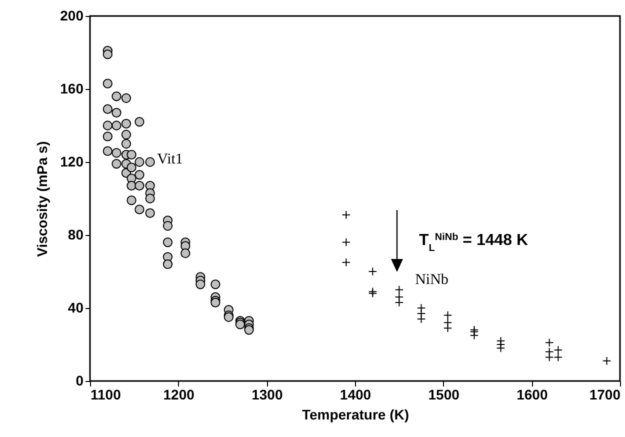  What do you see at coordinates (532, 394) in the screenshot?
I see `x-tick-label: 1600` at bounding box center [532, 394].